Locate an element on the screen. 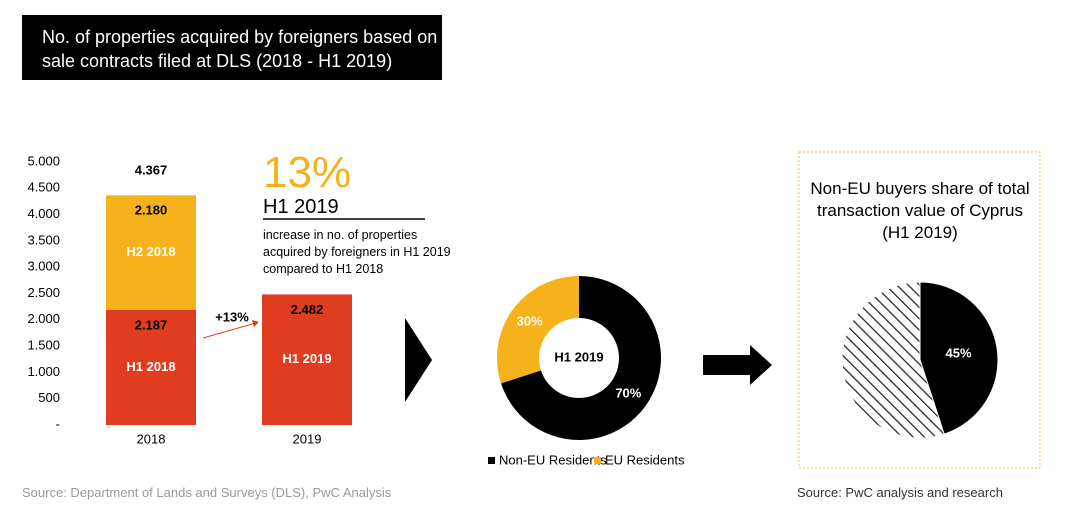 The width and height of the screenshot is (1080, 521). y-tick-label: 5.000 is located at coordinates (43, 160).